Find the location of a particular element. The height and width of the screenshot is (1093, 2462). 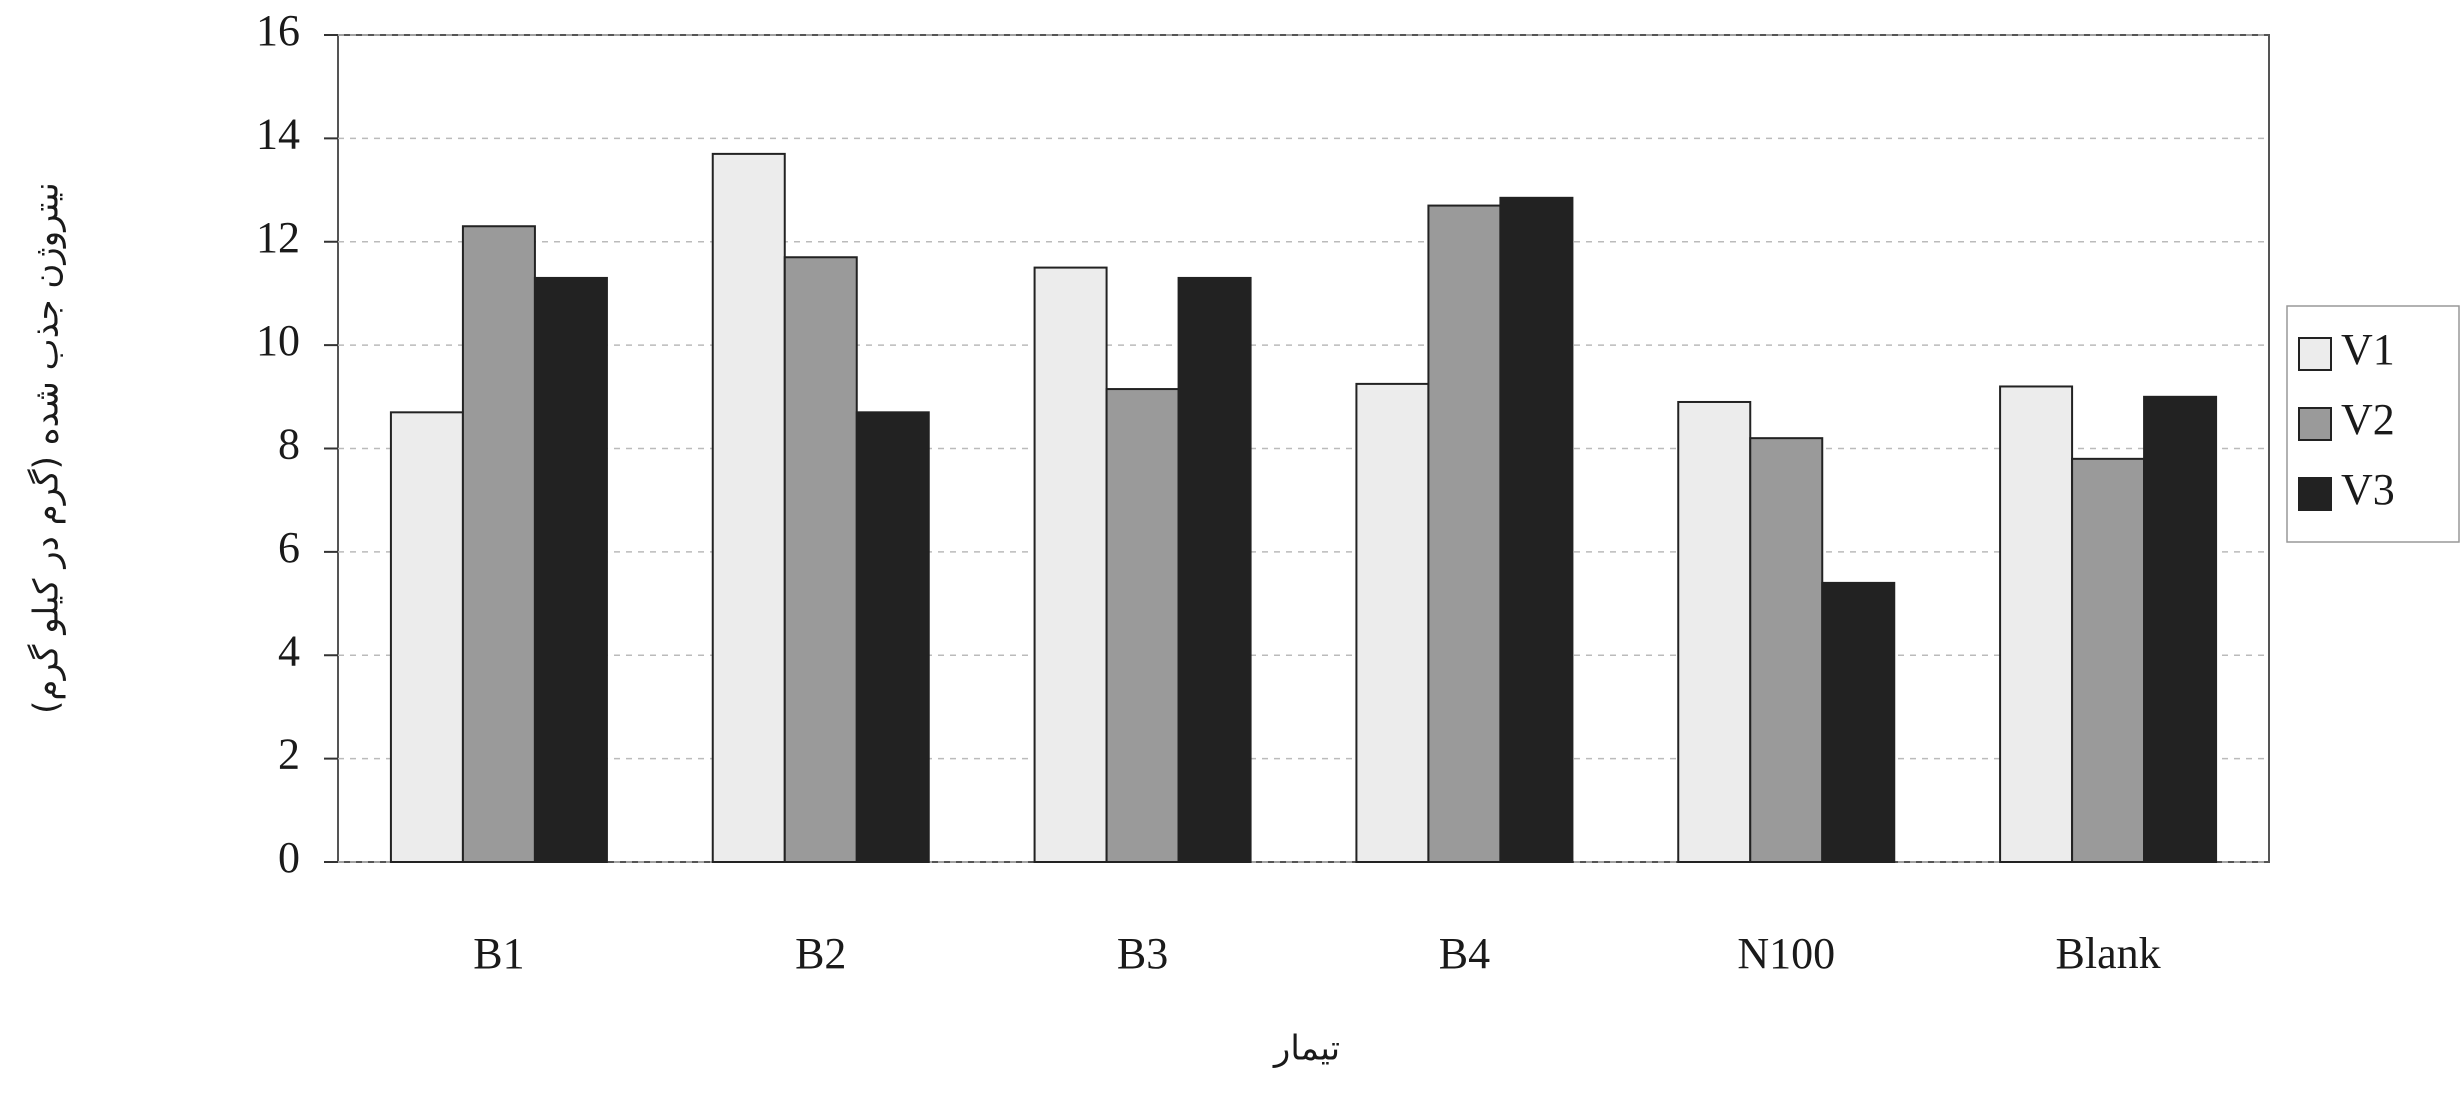

y-tick-label: 12 is located at coordinates (278, 237).